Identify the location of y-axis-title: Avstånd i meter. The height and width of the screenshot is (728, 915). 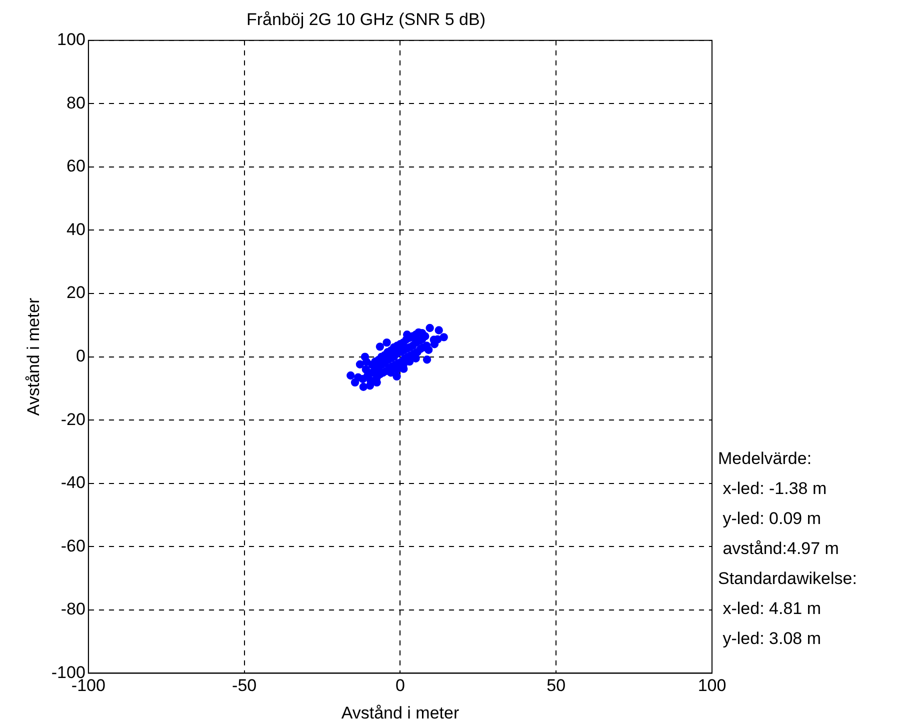
(33, 357).